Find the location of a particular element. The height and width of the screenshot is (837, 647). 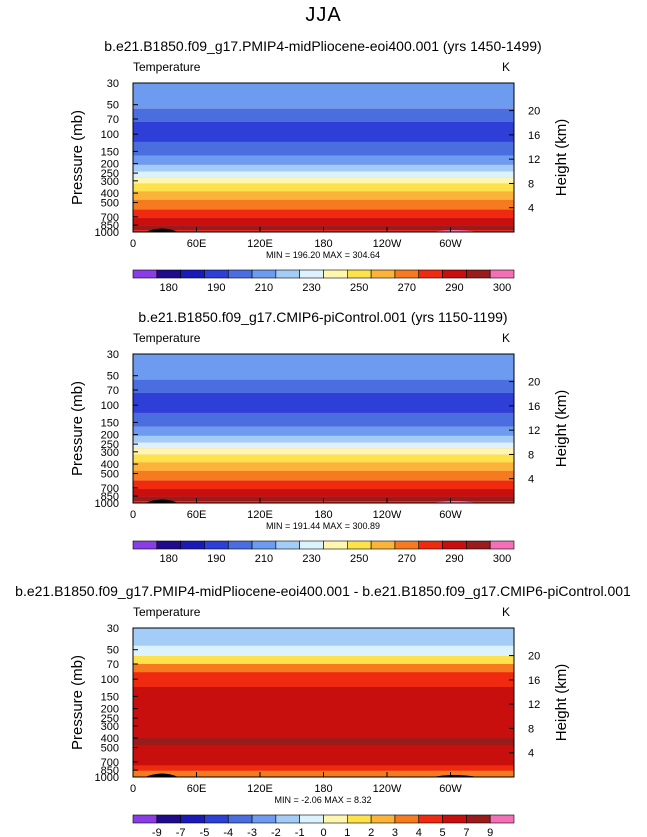

colorbar-label: 300 is located at coordinates (502, 559).